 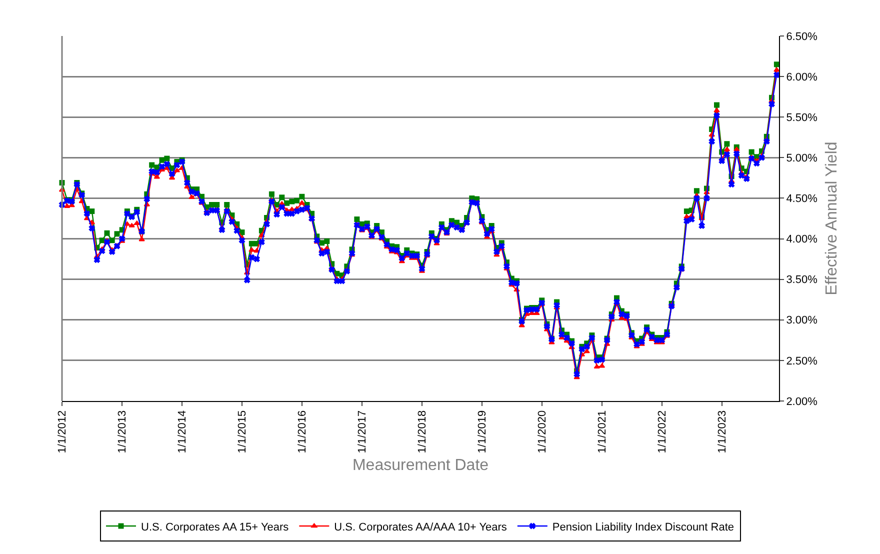 What do you see at coordinates (802, 158) in the screenshot?
I see `y-tick-label: 5.00%` at bounding box center [802, 158].